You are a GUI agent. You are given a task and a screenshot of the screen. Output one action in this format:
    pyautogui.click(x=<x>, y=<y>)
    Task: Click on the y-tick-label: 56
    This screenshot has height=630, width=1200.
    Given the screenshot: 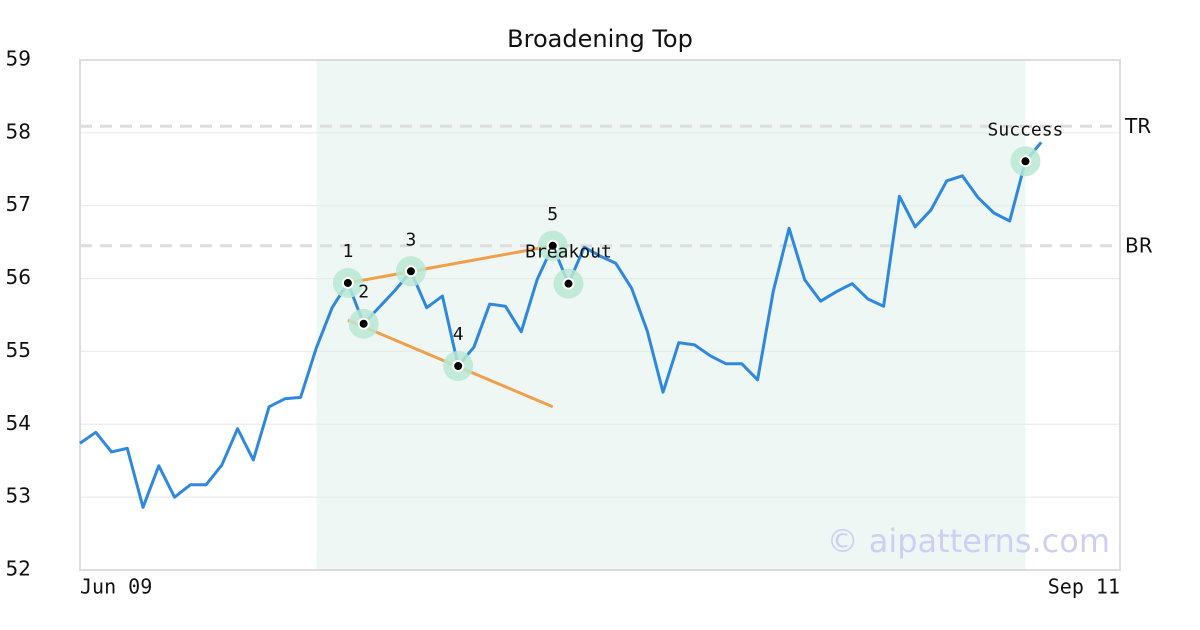 What is the action you would take?
    pyautogui.click(x=18, y=277)
    